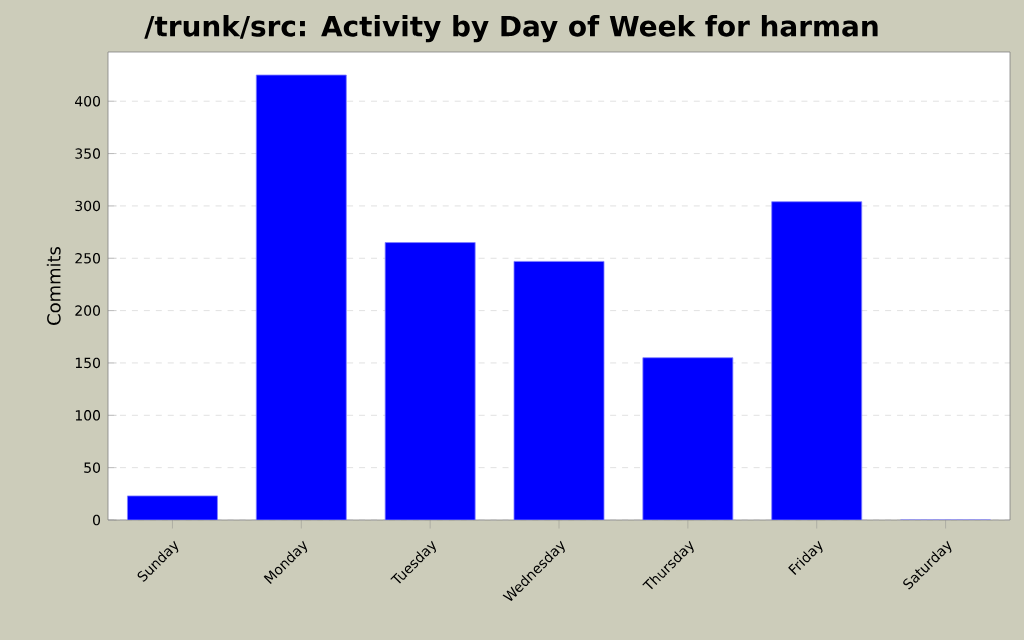  Describe the element at coordinates (511, 29) in the screenshot. I see `chart-title: /trunk/src: Activity by Day of Week for harman` at that location.